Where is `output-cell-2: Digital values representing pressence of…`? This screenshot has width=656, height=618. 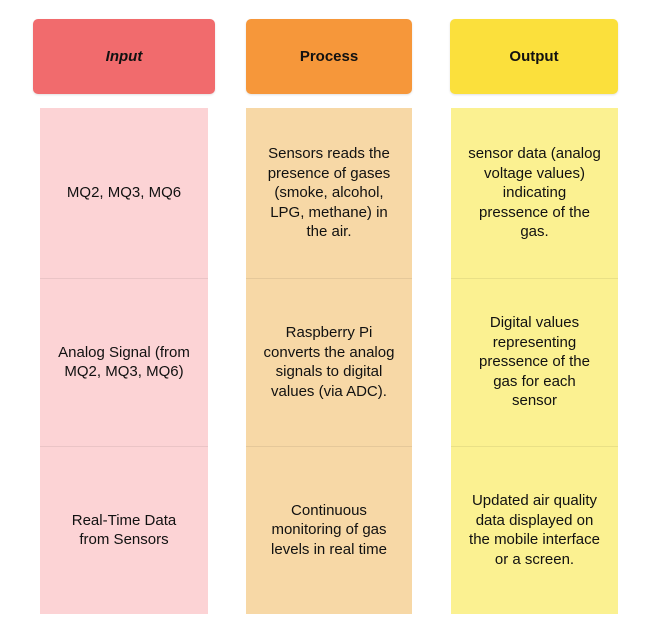
output-cell-2: Digital values representing pressence of… is located at coordinates (534, 362).